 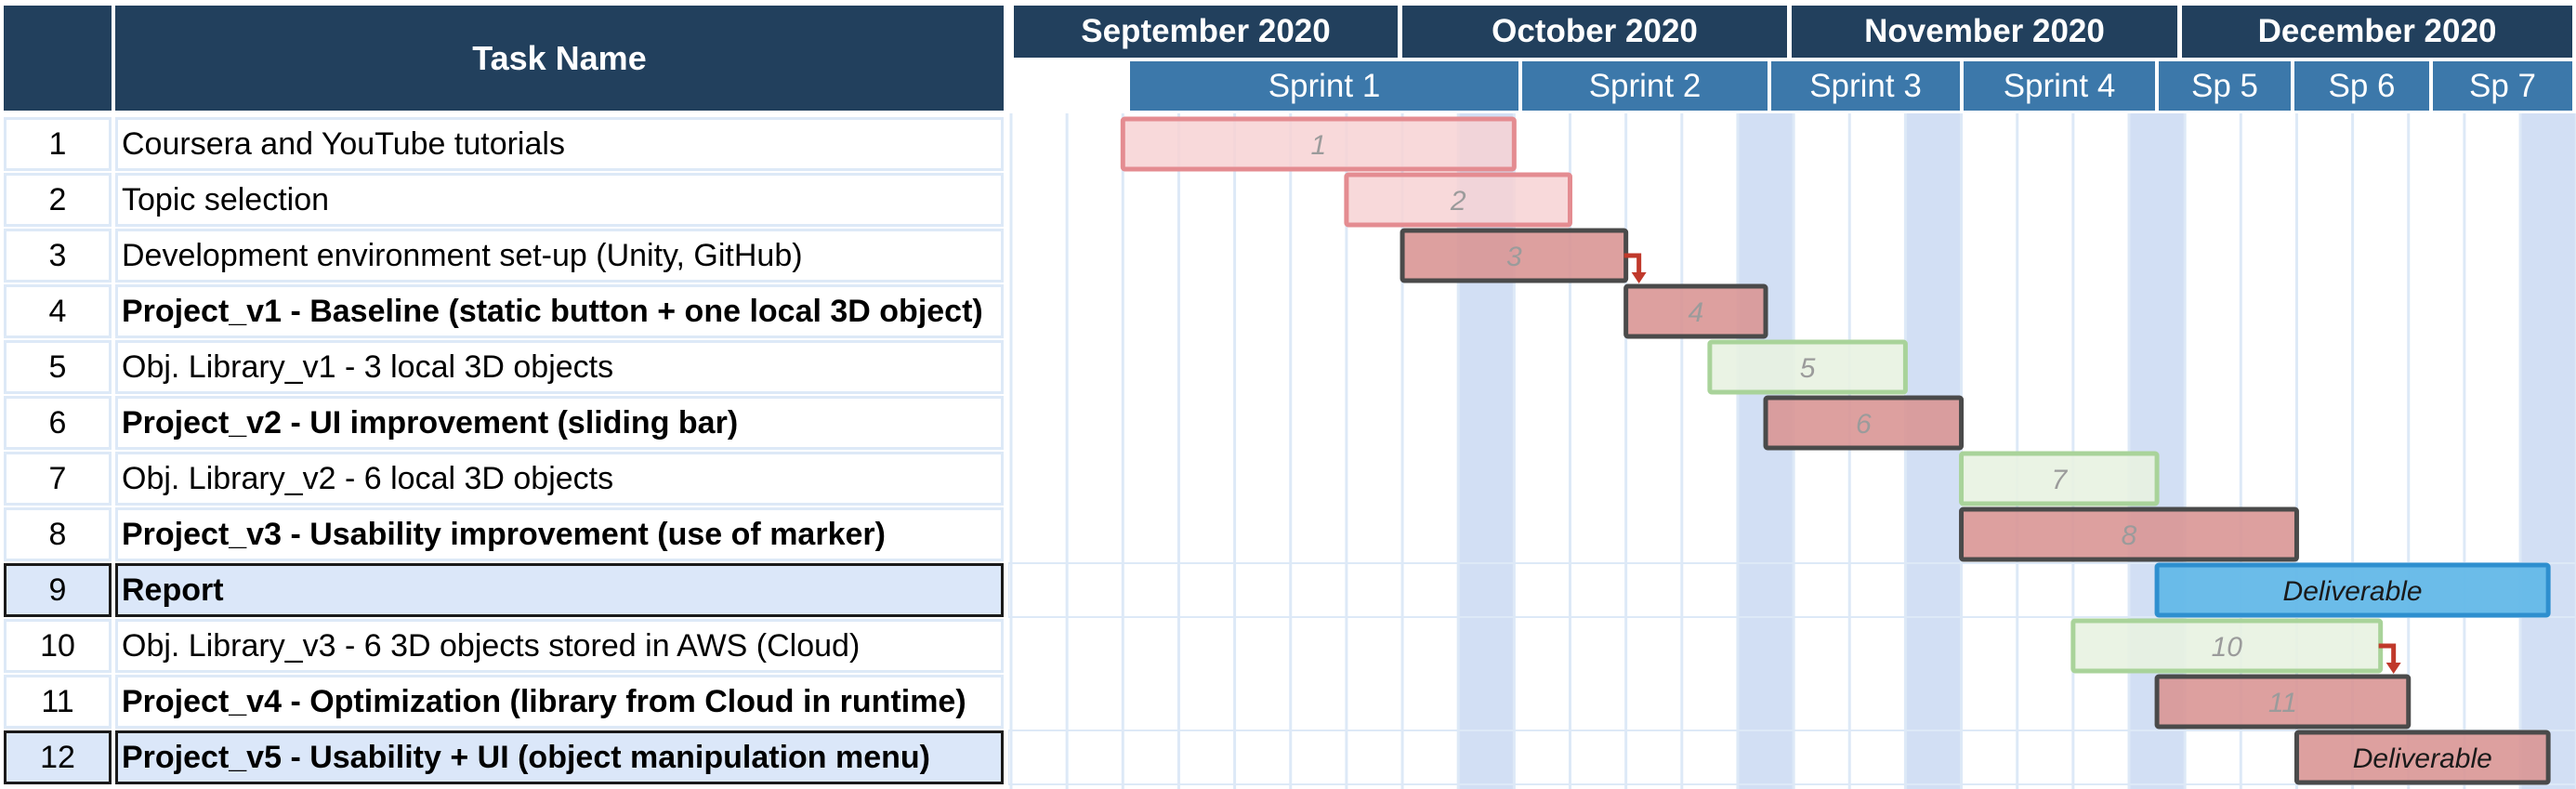 I want to click on task-number: 11, so click(x=58, y=702).